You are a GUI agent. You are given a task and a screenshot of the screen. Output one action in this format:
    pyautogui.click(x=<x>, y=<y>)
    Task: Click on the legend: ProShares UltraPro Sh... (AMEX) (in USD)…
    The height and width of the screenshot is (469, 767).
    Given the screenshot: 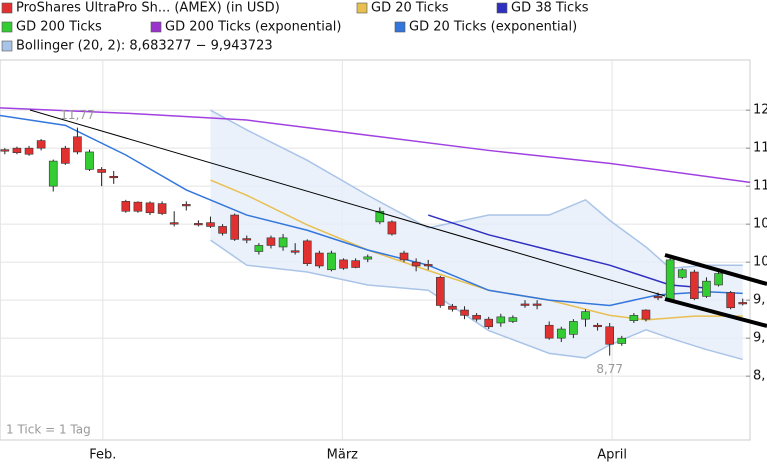 What is the action you would take?
    pyautogui.click(x=295, y=27)
    